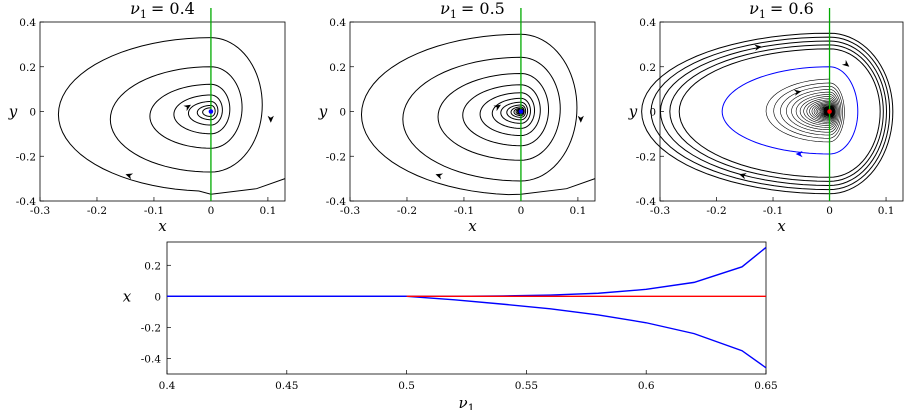 This screenshot has height=410, width=905. Describe the element at coordinates (805, 110) in the screenshot. I see `inner-spiral` at that location.